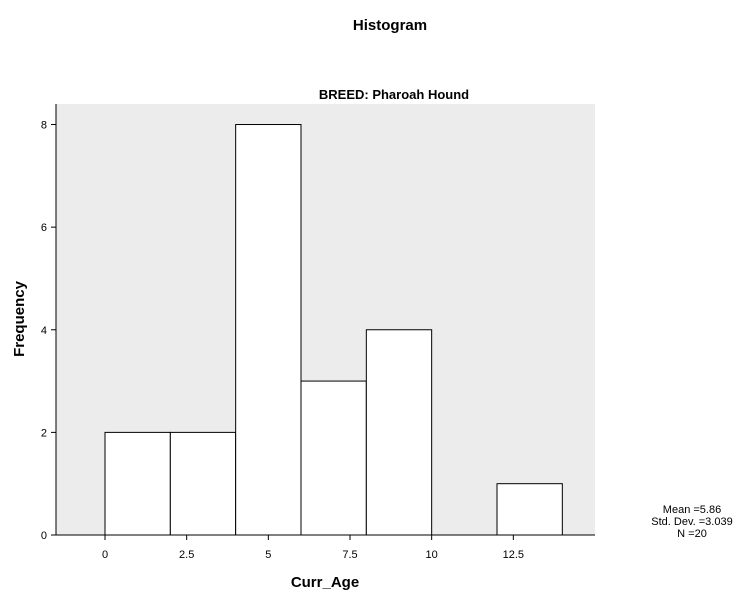  What do you see at coordinates (44, 228) in the screenshot?
I see `y-tick-label: 6` at bounding box center [44, 228].